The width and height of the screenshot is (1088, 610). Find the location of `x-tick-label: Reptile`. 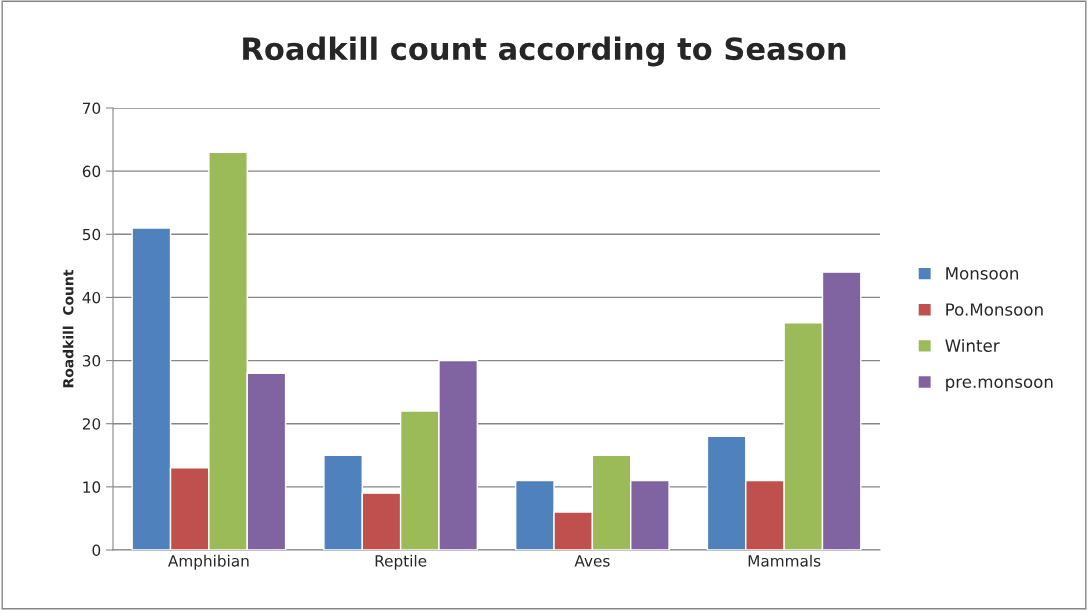

x-tick-label: Reptile is located at coordinates (401, 562).